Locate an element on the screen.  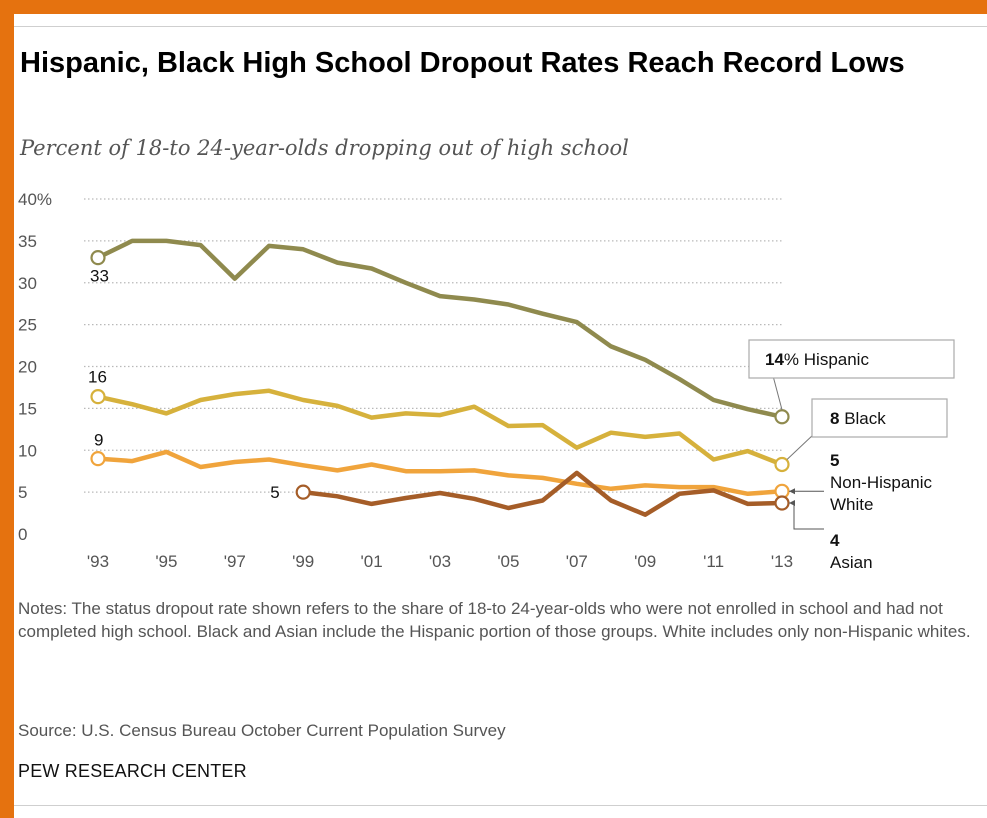
start-label-white: 9 is located at coordinates (98, 440).